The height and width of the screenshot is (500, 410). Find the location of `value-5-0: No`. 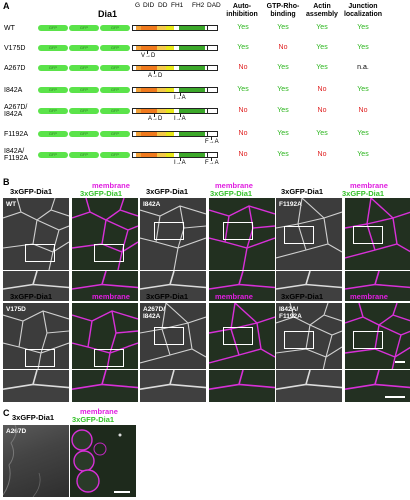

value-5-0: No is located at coordinates (243, 133).